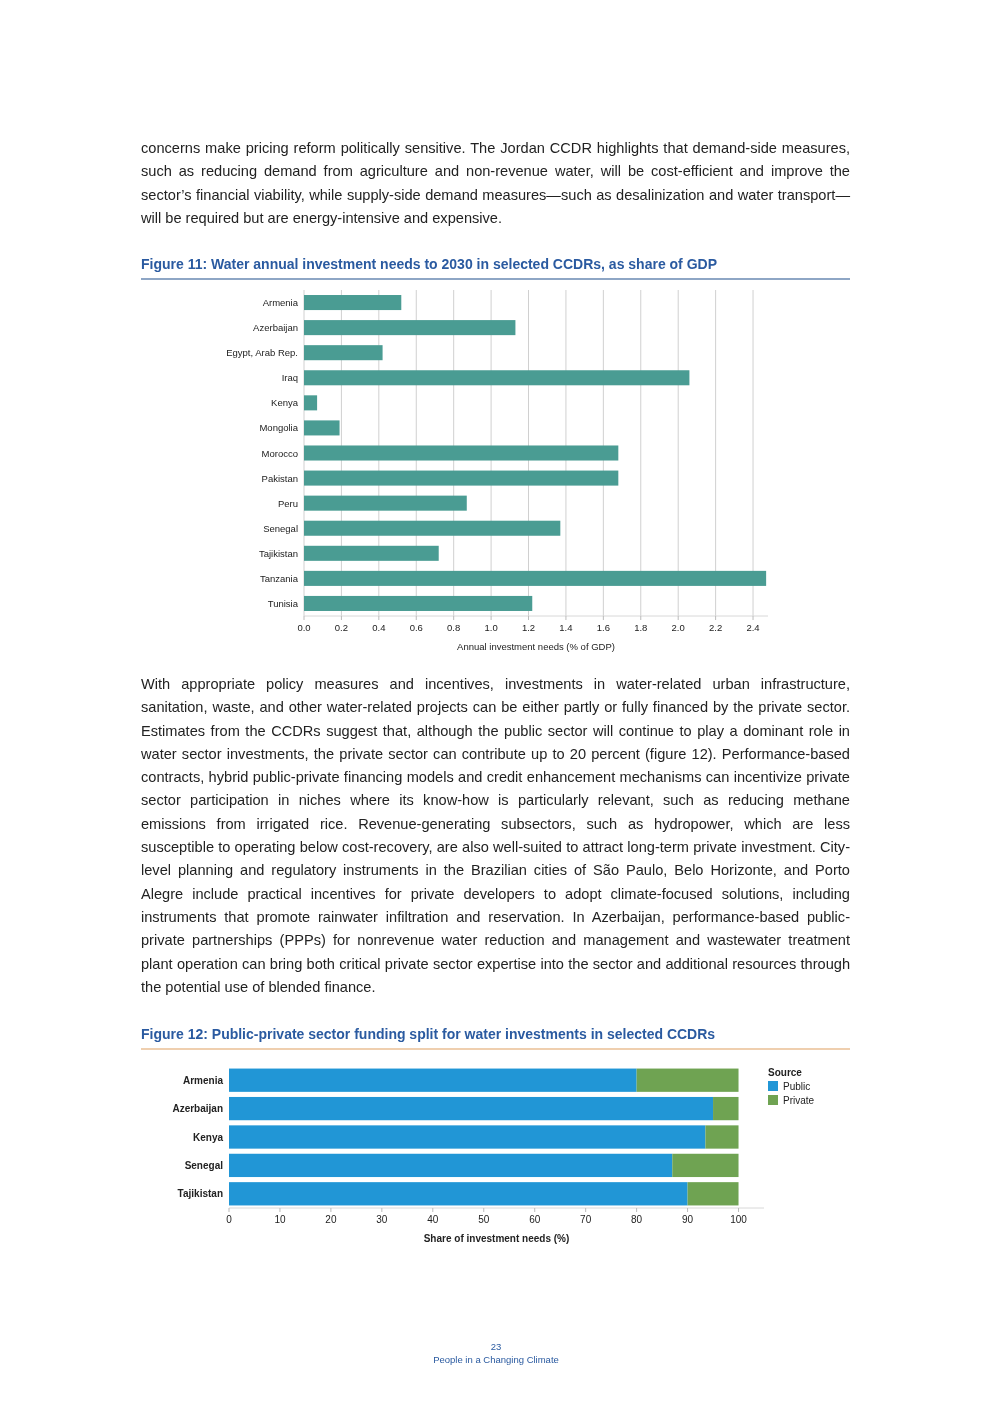 The image size is (992, 1403). I want to click on x-tick-label: 80, so click(637, 1219).